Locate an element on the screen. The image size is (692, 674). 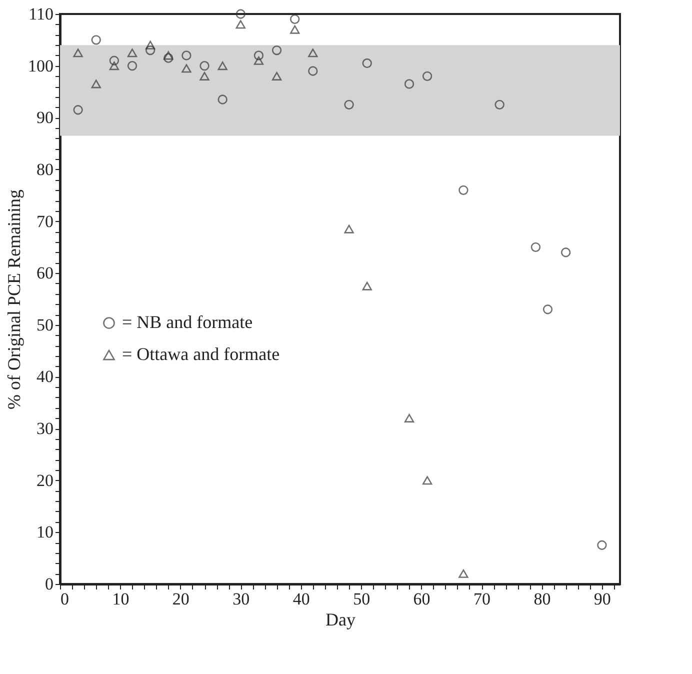
x-tick-label: 70 is located at coordinates (482, 599).